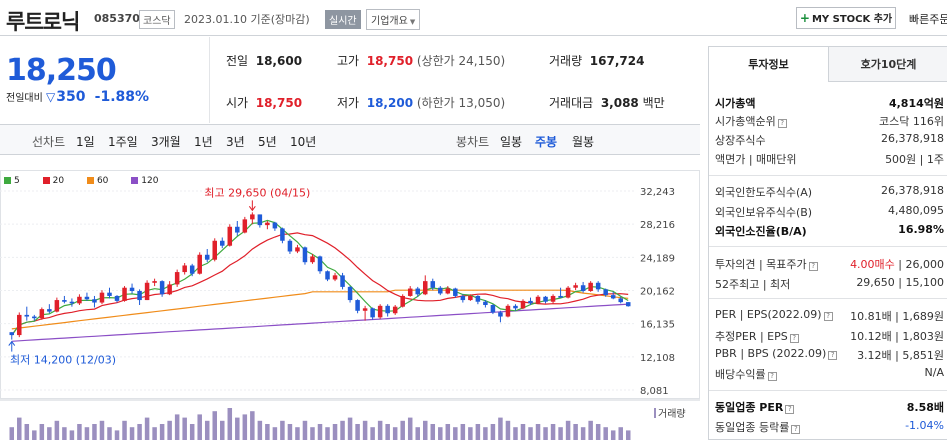  Describe the element at coordinates (829, 103) in the screenshot. I see `market-cap-row: 시가총액 4,814억원` at that location.